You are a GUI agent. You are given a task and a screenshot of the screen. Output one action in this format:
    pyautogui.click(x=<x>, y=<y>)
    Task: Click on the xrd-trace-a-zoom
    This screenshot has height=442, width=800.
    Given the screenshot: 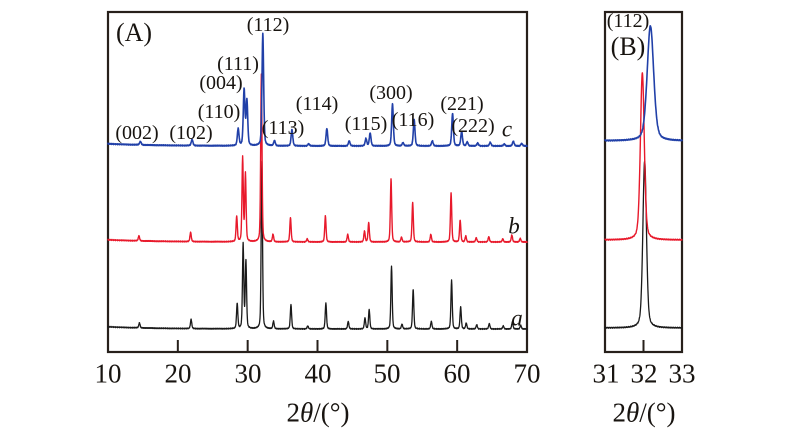 What is the action you would take?
    pyautogui.click(x=643, y=244)
    